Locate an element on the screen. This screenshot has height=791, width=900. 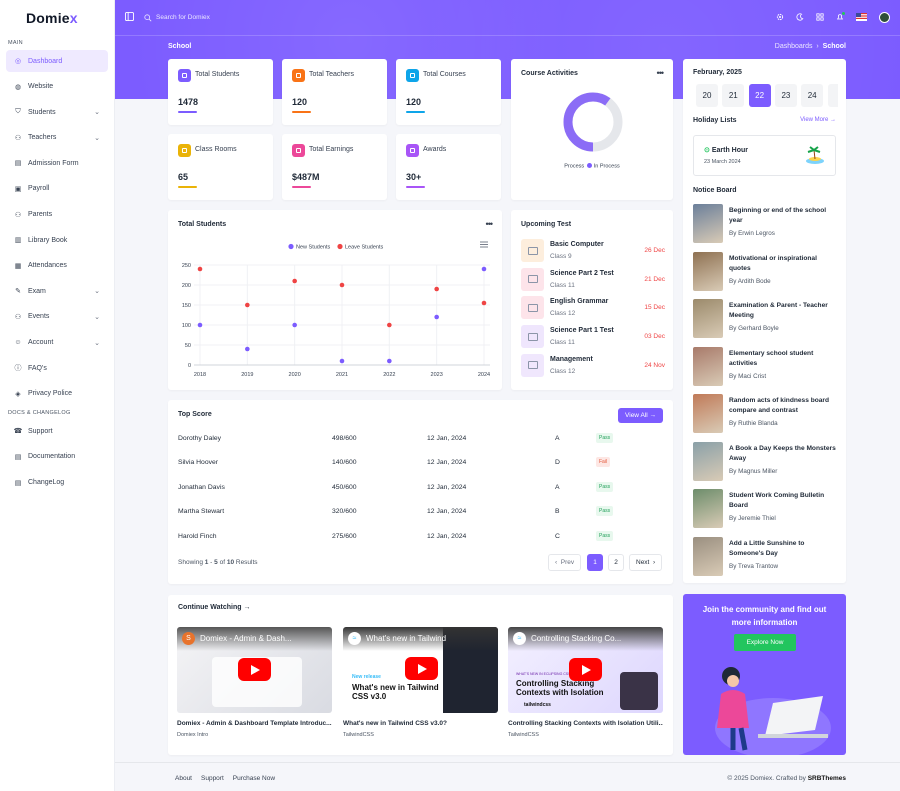
search-input: Search for Domiex is located at coordinates (183, 17).